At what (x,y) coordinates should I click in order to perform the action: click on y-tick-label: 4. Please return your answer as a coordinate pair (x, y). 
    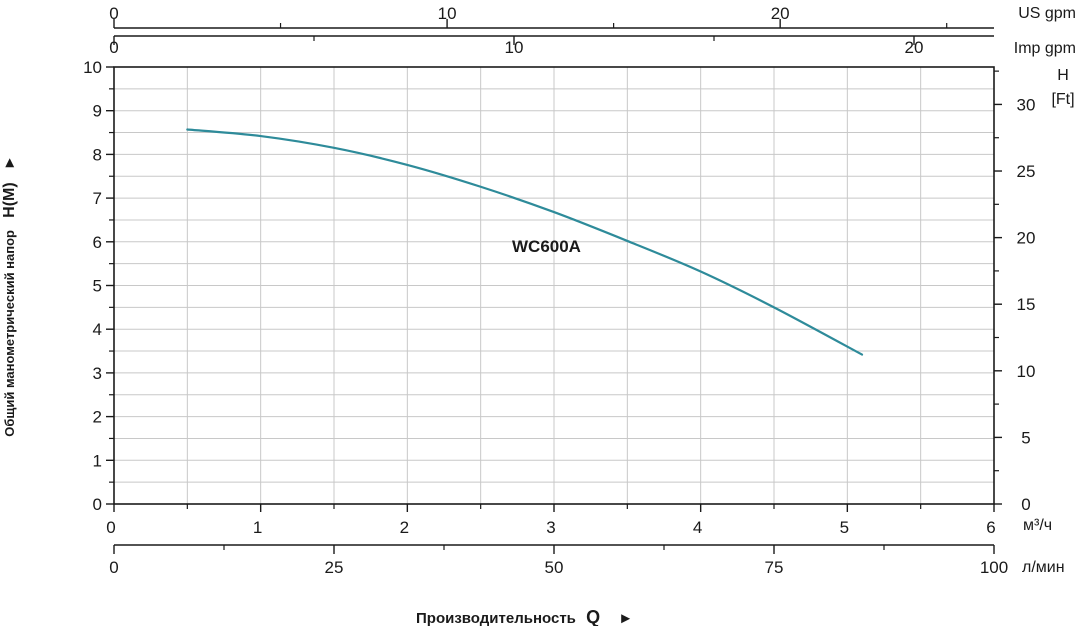
    Looking at the image, I should click on (97, 329).